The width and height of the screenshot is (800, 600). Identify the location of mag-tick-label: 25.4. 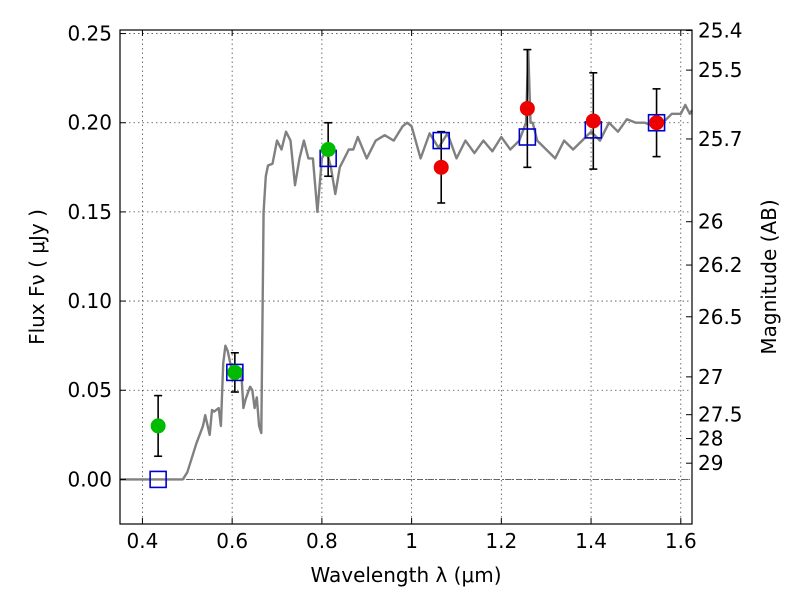
(720, 31).